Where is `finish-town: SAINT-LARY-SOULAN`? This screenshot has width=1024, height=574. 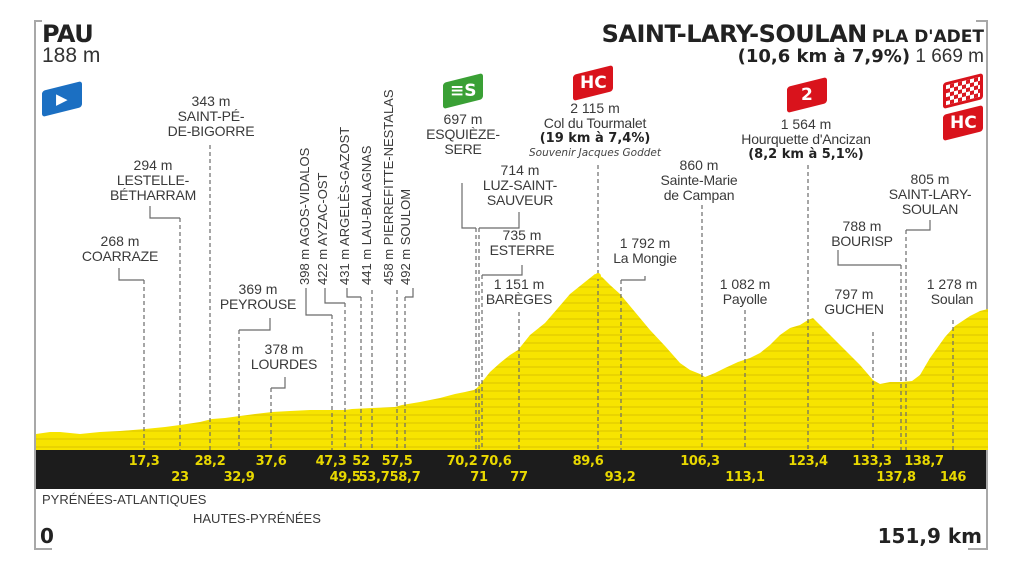
finish-town: SAINT-LARY-SOULAN is located at coordinates (734, 34).